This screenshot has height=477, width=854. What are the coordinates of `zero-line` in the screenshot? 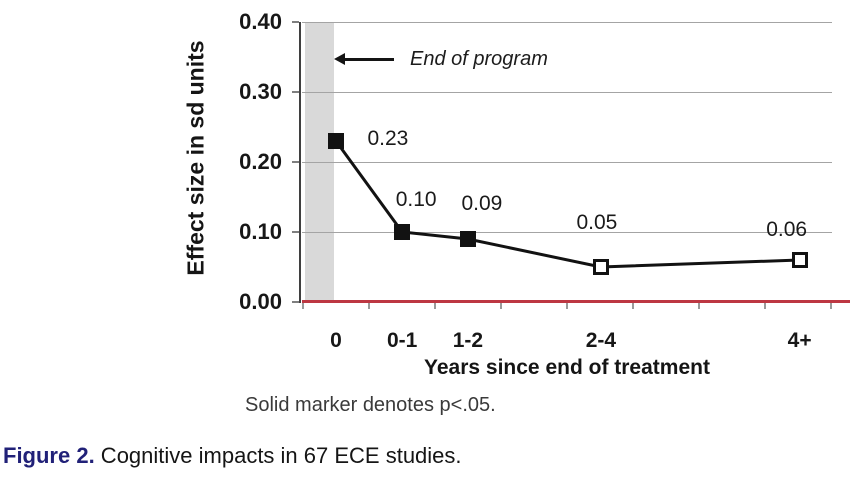 It's located at (576, 301).